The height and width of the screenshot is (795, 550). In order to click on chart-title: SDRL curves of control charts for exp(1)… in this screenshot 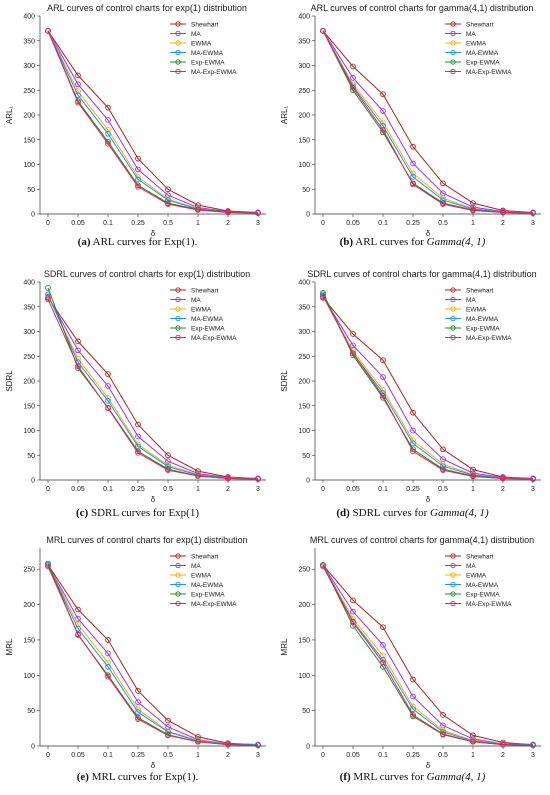, I will do `click(147, 274)`.